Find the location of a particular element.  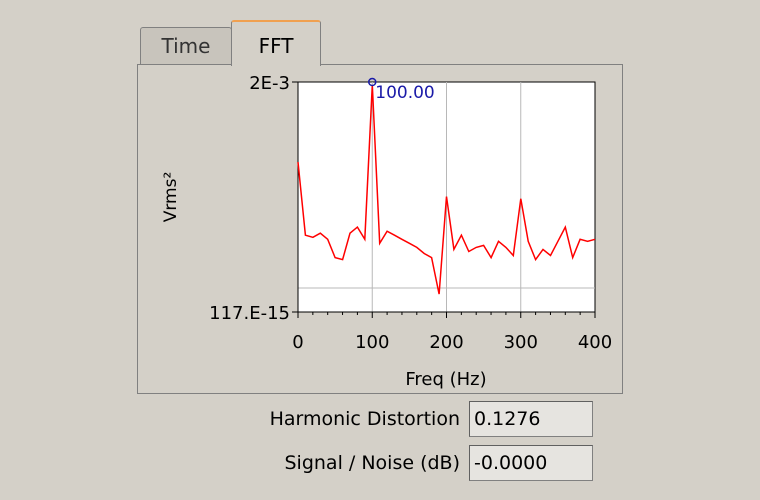

harmonic-distortion-value: 0.1276 is located at coordinates (531, 419).